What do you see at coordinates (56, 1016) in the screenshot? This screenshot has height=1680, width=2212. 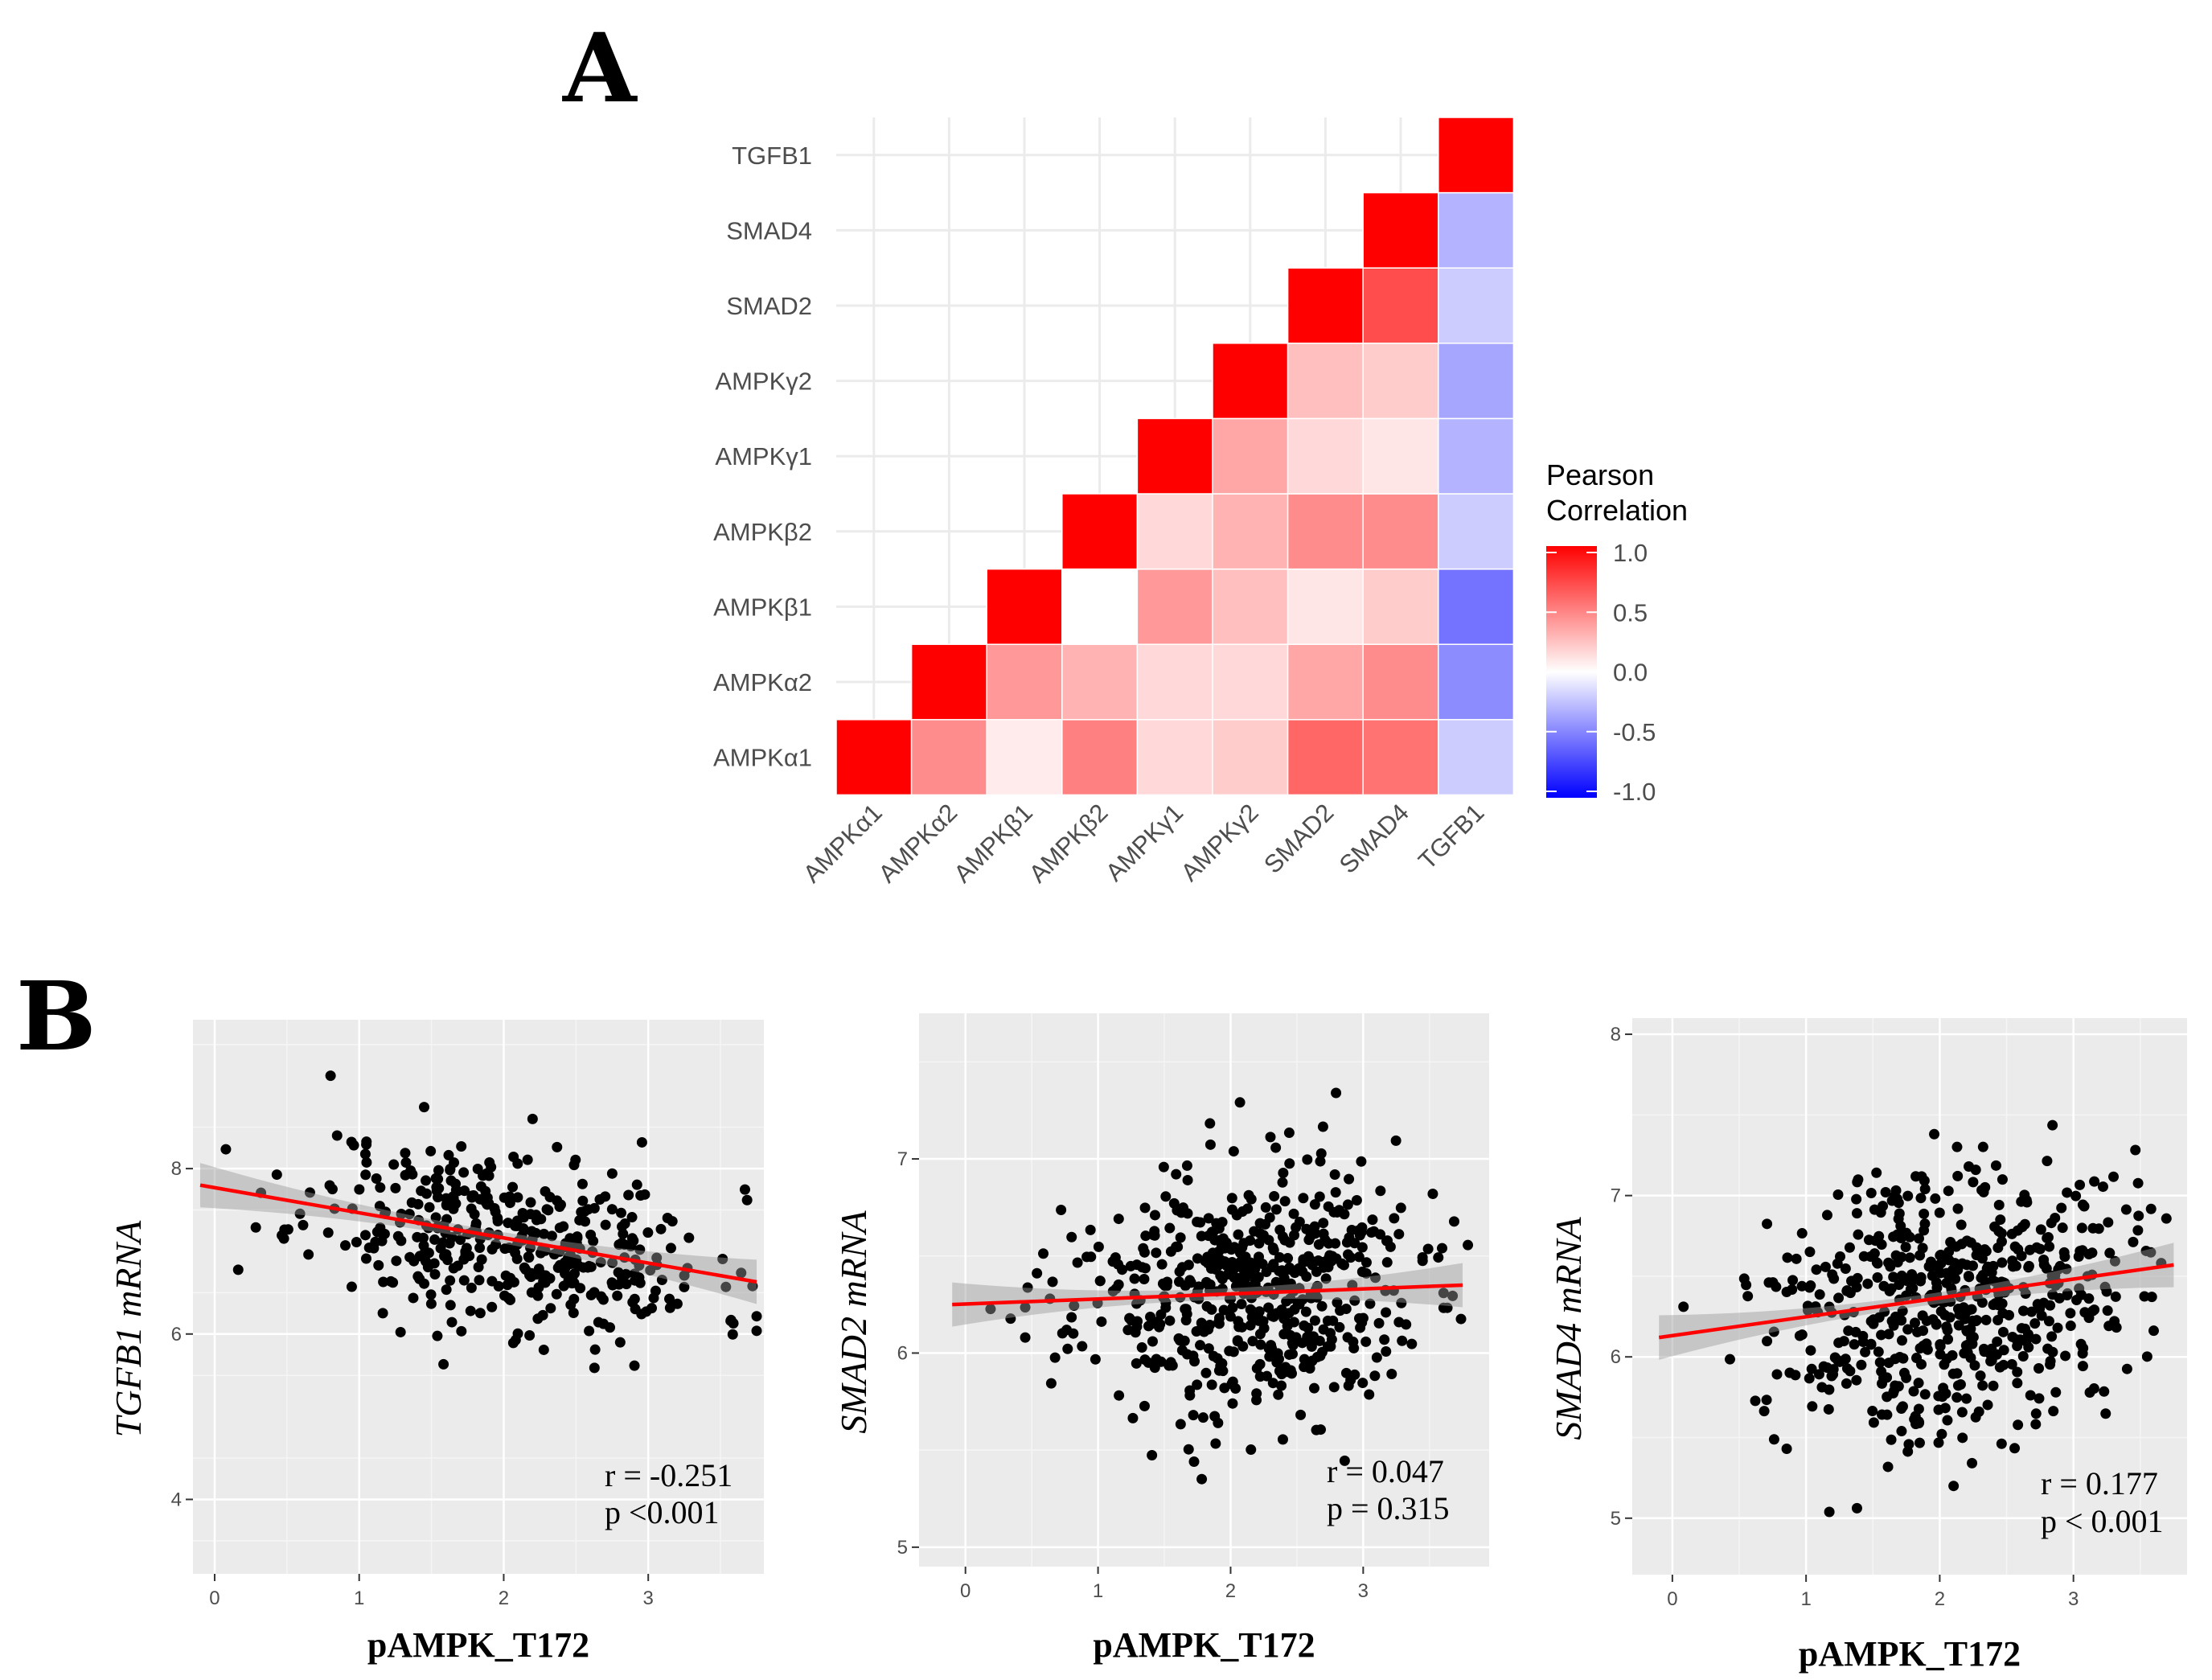 I see `panel-b-label: B` at bounding box center [56, 1016].